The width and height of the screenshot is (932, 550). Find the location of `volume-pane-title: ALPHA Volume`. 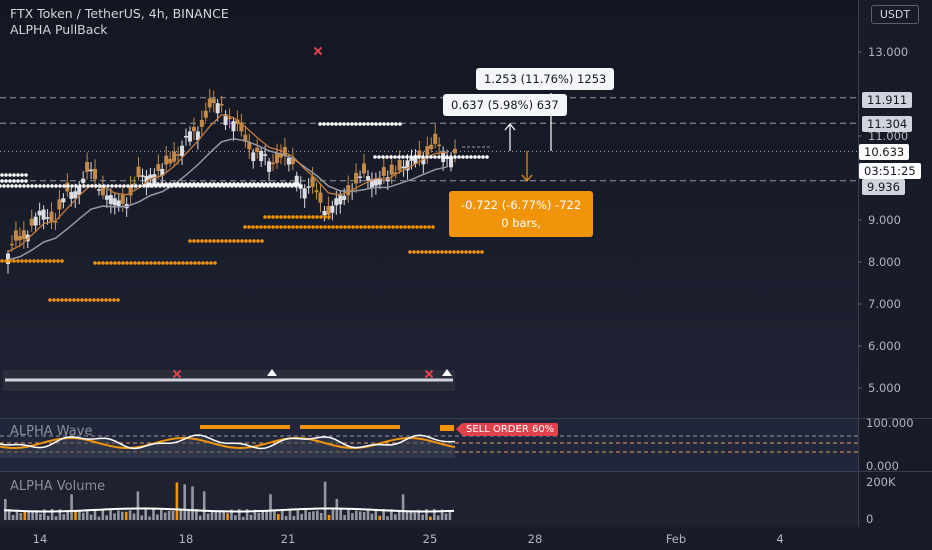

volume-pane-title: ALPHA Volume is located at coordinates (58, 486).